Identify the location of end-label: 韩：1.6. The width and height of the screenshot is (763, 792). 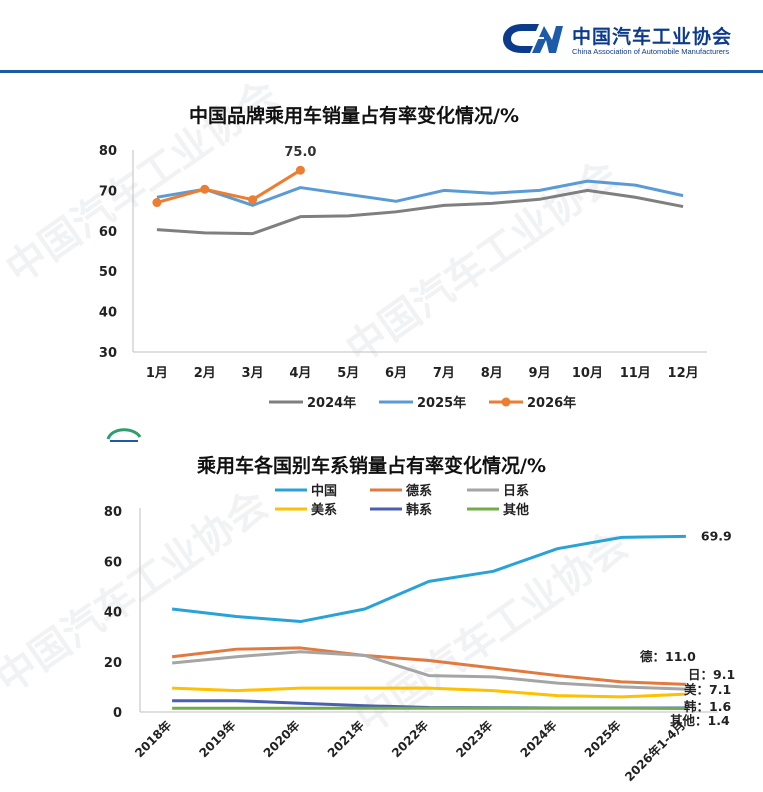
(707, 706).